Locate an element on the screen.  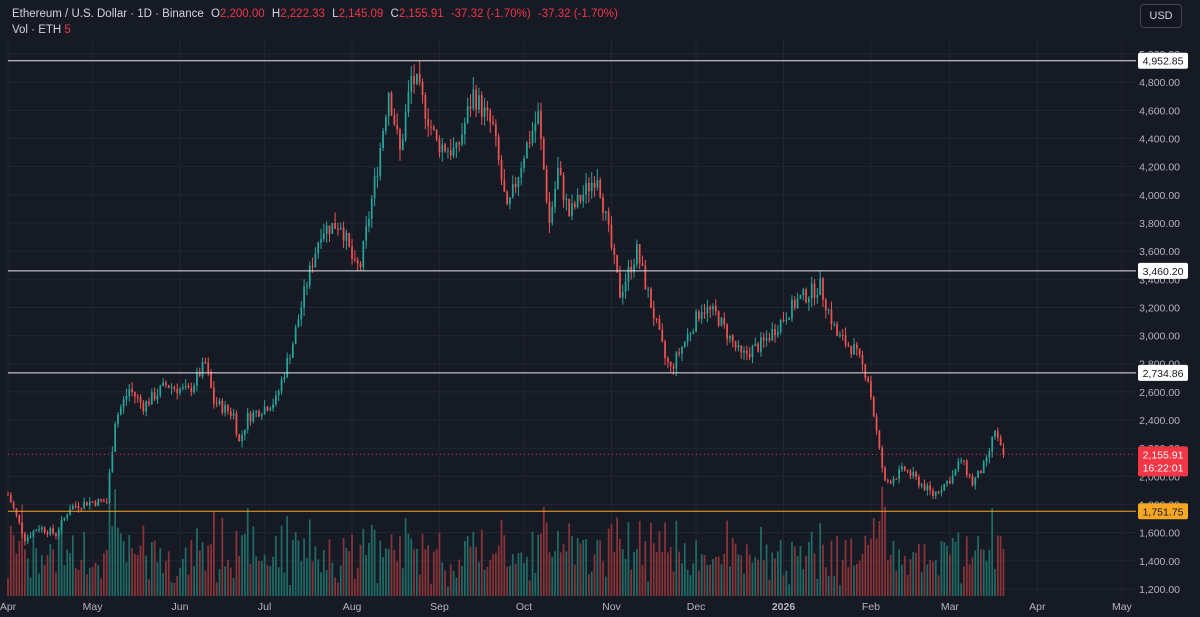
change-value-secondary: -37.32 (-1.70%) is located at coordinates (577, 14).